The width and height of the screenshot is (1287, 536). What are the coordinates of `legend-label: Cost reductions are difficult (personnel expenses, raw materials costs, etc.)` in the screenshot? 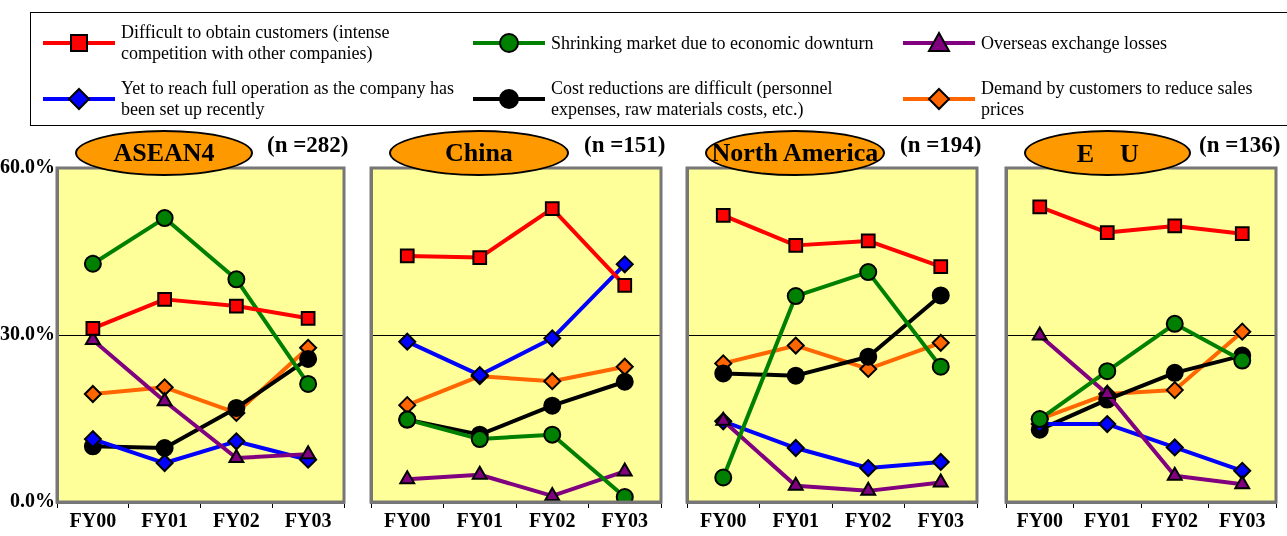 It's located at (692, 99).